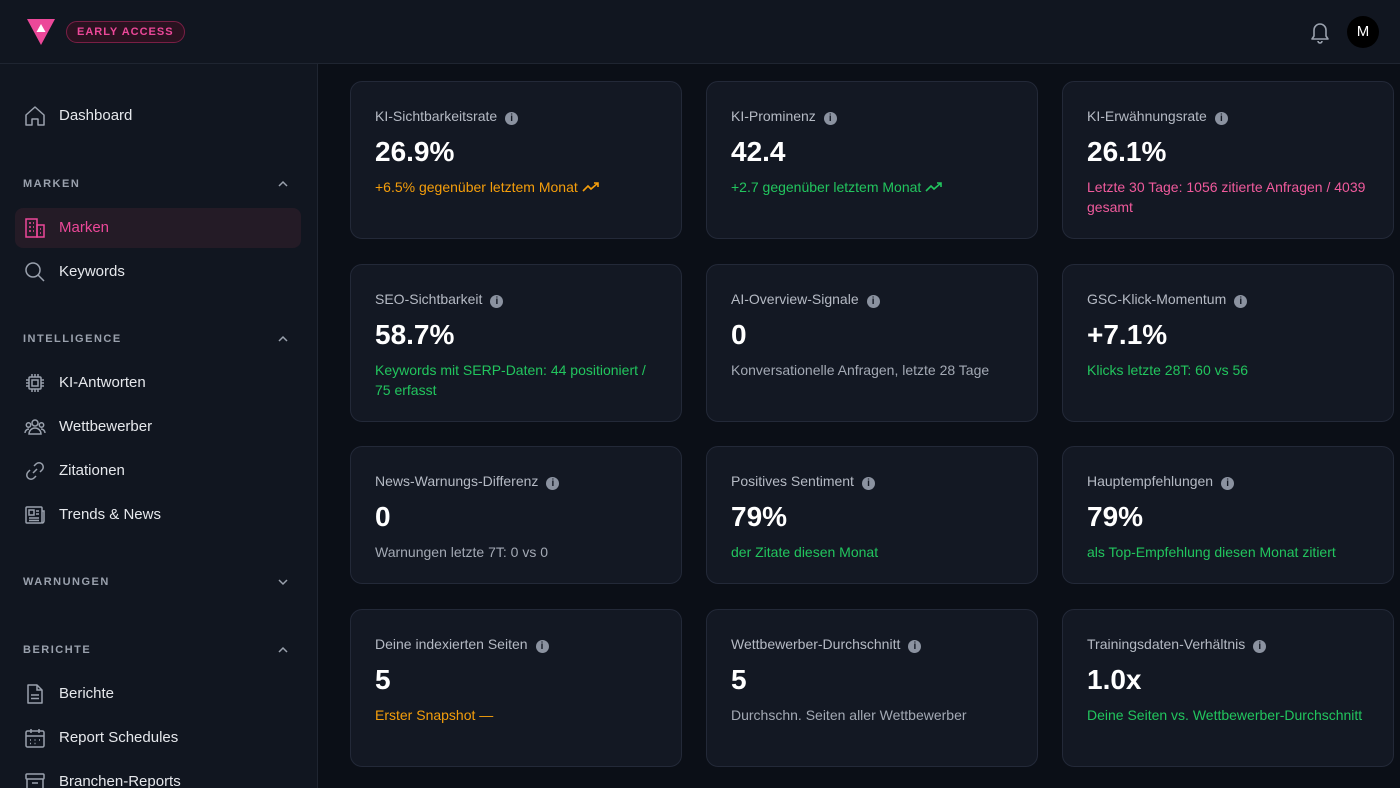  Describe the element at coordinates (110, 514) in the screenshot. I see `sidebar-item-label: Trends & News` at that location.